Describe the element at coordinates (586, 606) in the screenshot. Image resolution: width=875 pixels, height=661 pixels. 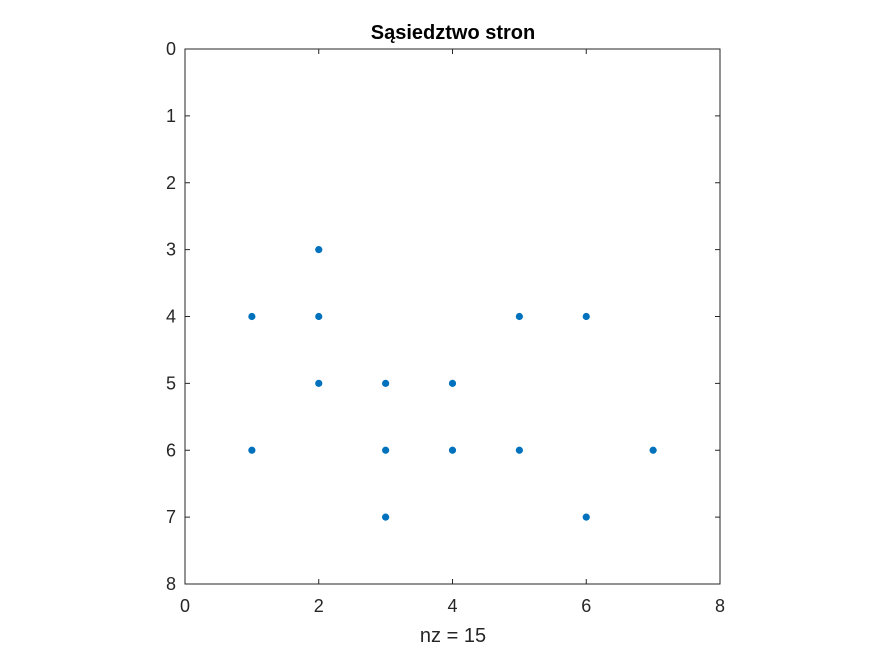
I see `x-tick-label: 6` at that location.